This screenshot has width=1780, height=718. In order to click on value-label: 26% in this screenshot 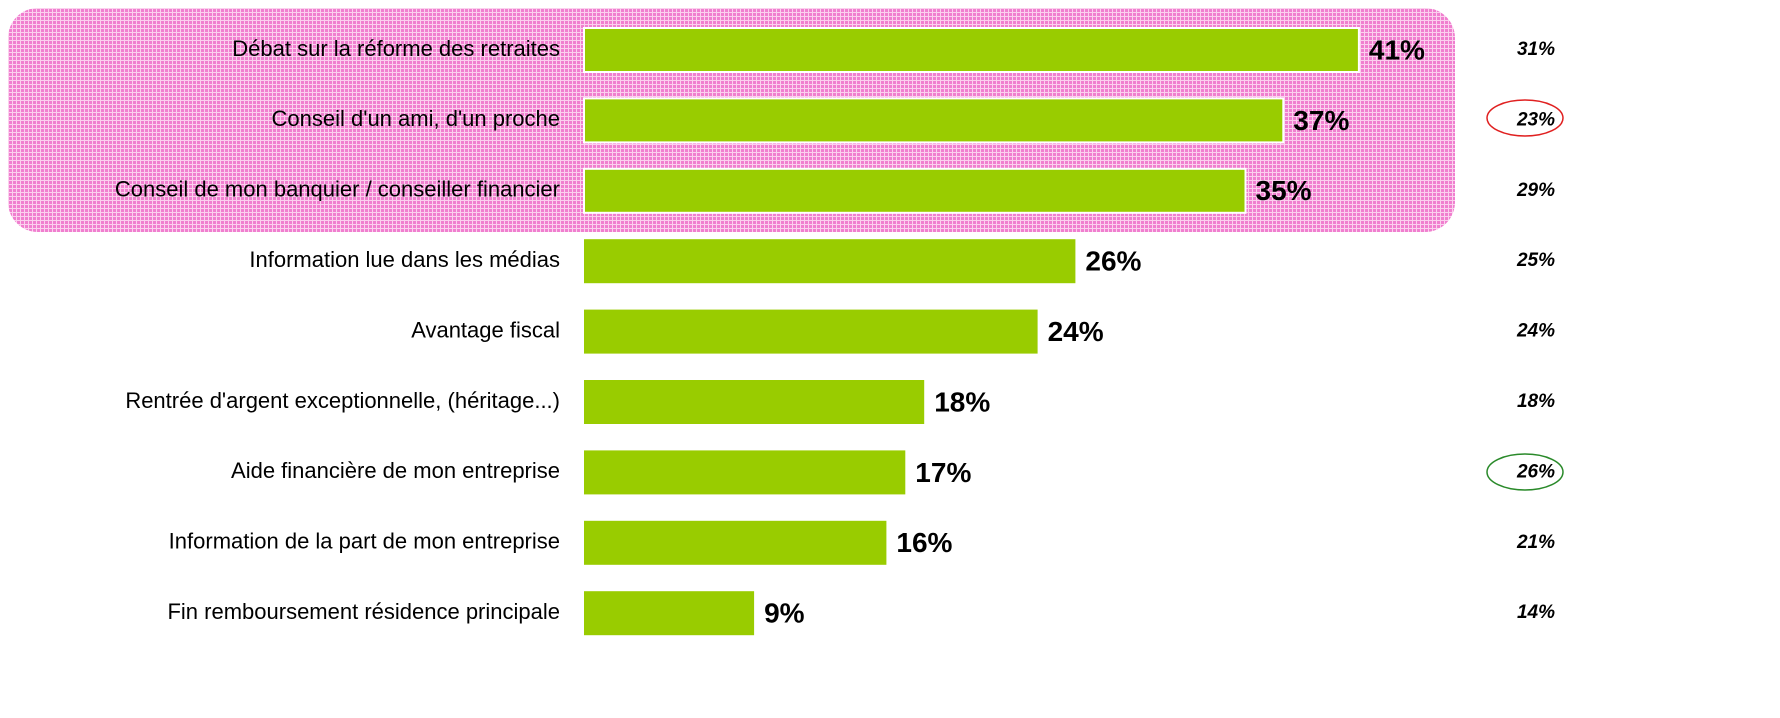, I will do `click(1113, 261)`.